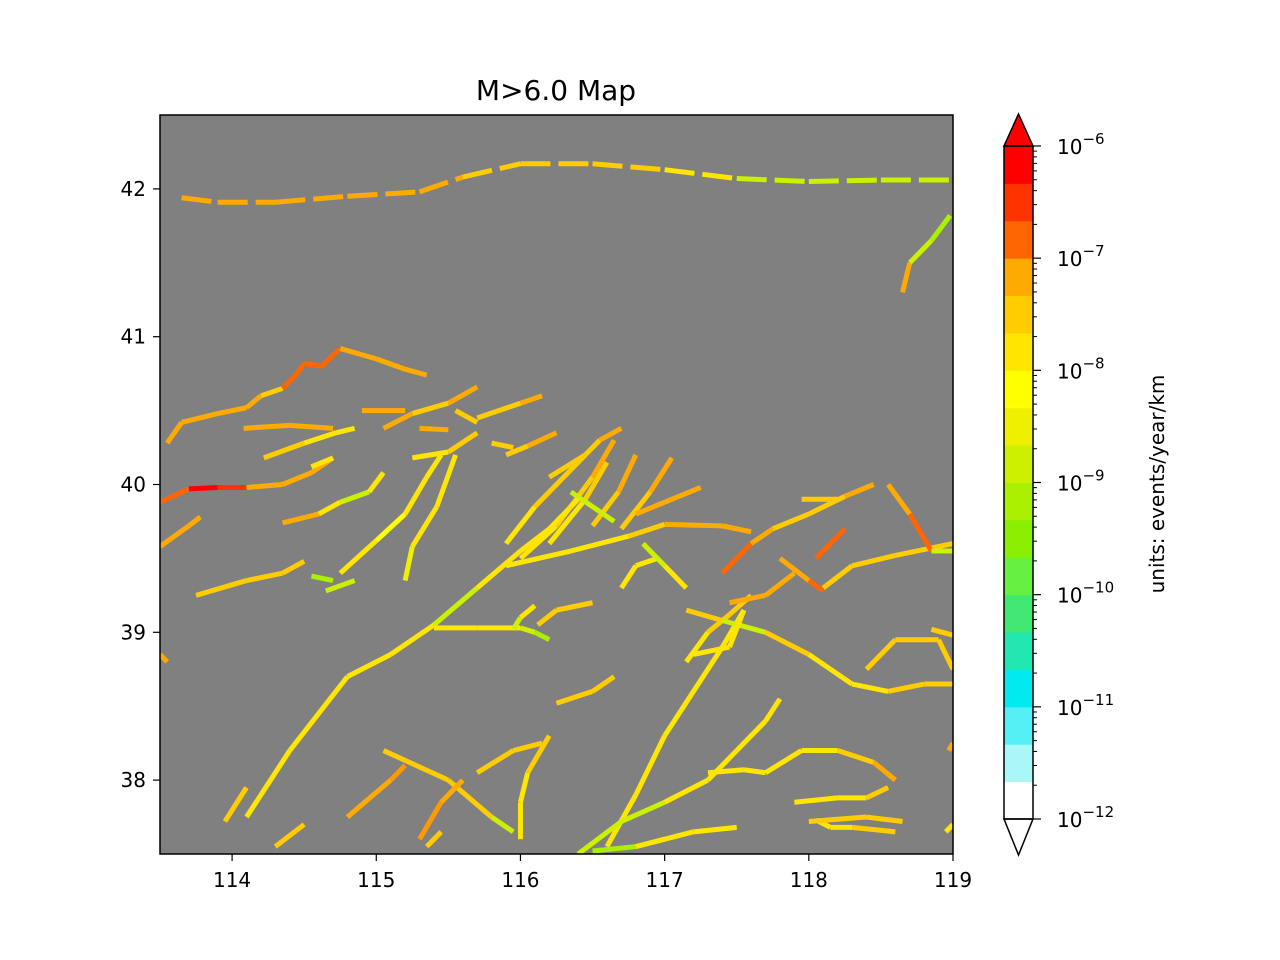 The height and width of the screenshot is (960, 1280). Describe the element at coordinates (232, 880) in the screenshot. I see `x-tick-label: 114` at that location.